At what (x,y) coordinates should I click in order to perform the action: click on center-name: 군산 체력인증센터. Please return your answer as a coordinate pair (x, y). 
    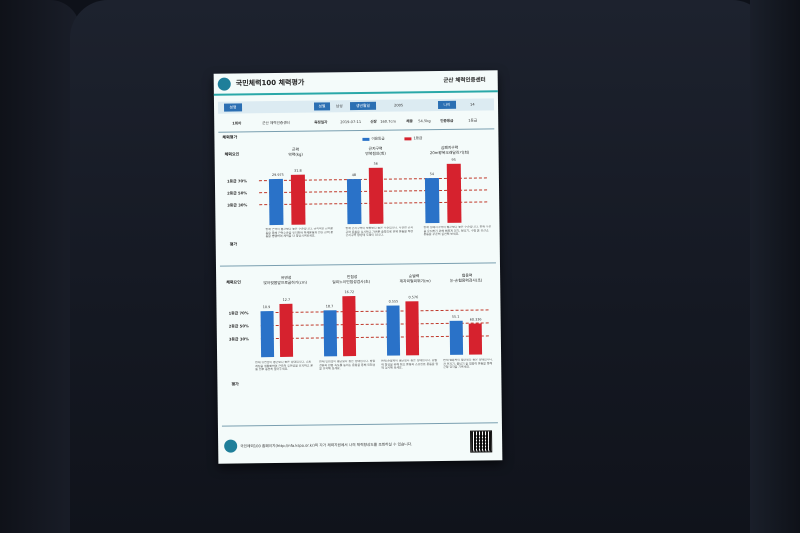
    Looking at the image, I should click on (464, 80).